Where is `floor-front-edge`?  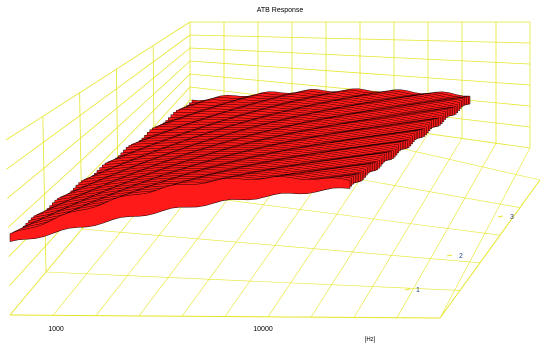 floor-front-edge is located at coordinates (225, 316).